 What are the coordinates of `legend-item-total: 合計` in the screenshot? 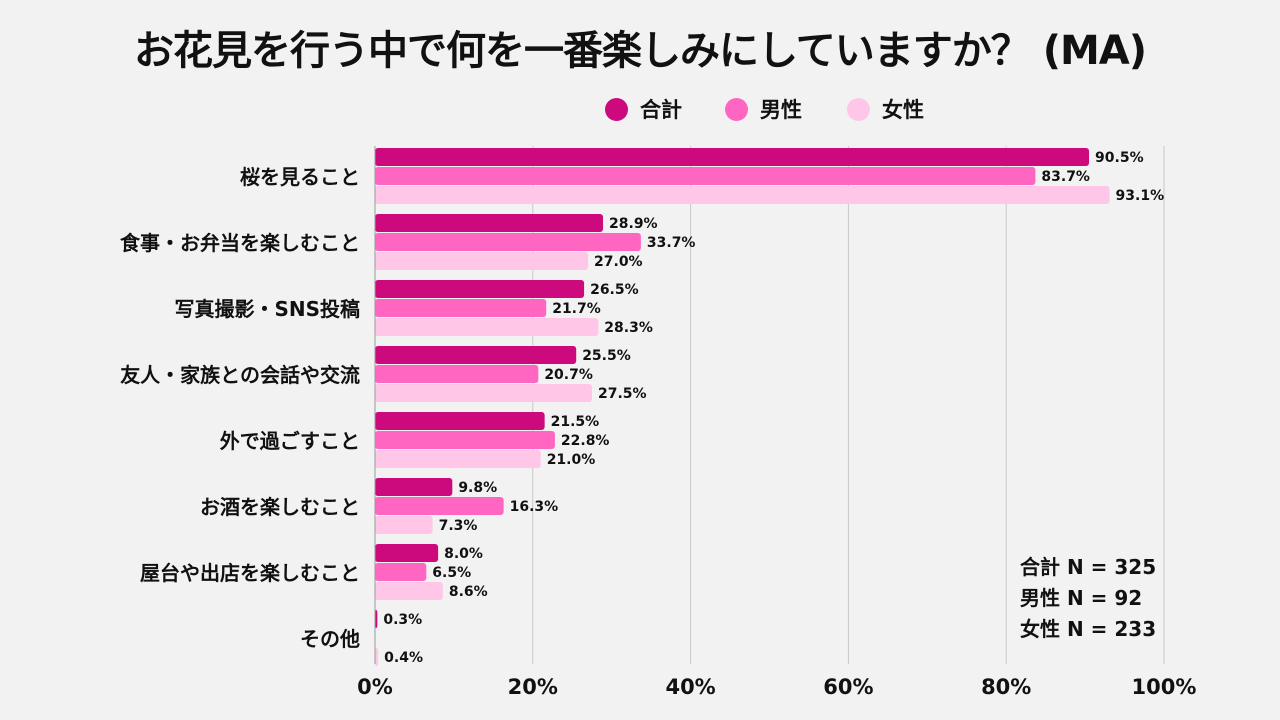 It's located at (643, 109).